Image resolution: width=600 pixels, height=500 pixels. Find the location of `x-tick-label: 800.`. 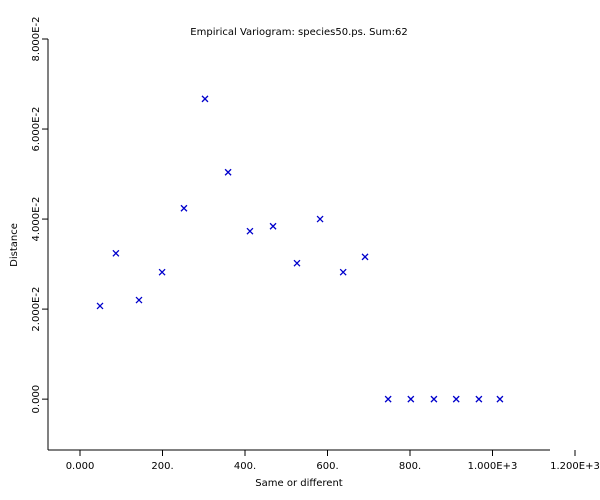

x-tick-label: 800. is located at coordinates (410, 466).